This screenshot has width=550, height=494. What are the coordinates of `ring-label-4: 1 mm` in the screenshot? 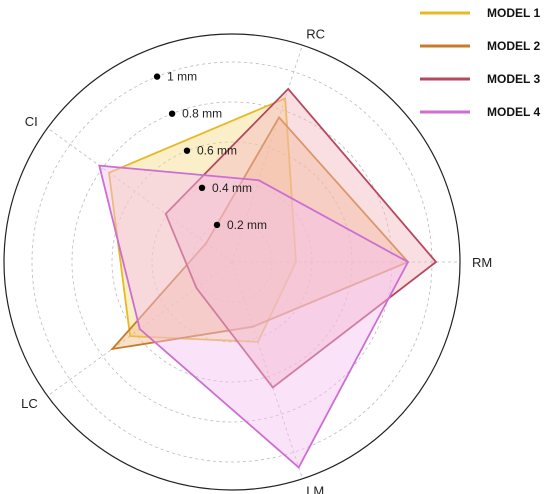 It's located at (182, 77).